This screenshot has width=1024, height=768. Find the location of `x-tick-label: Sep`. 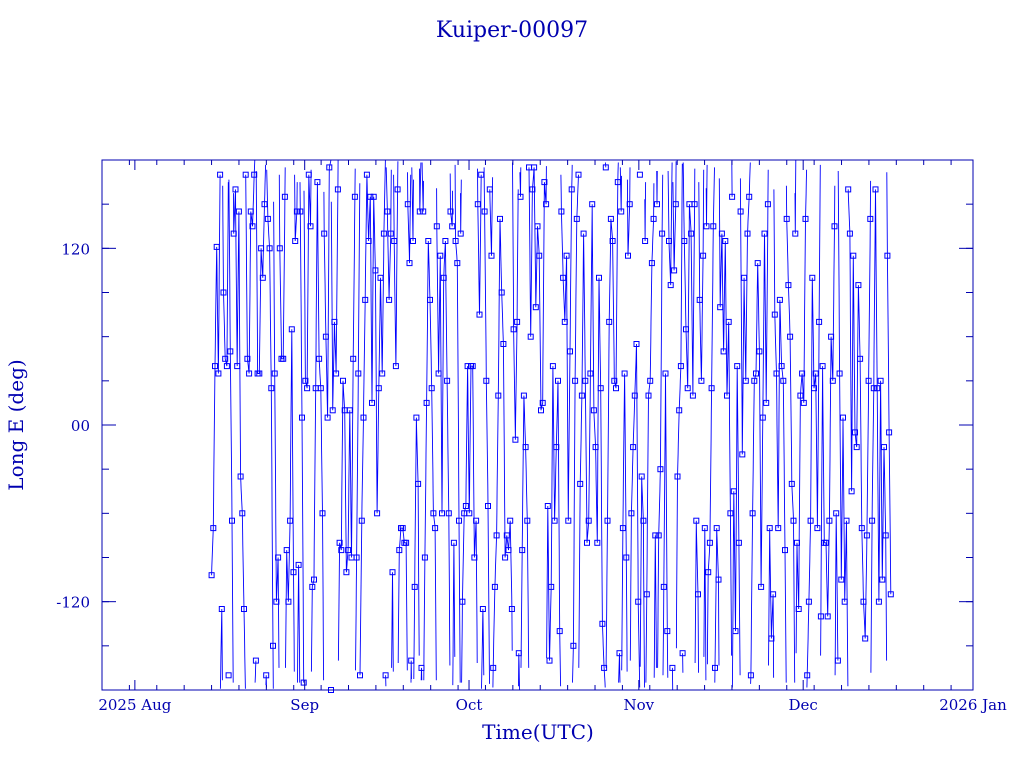

x-tick-label: Sep is located at coordinates (304, 705).